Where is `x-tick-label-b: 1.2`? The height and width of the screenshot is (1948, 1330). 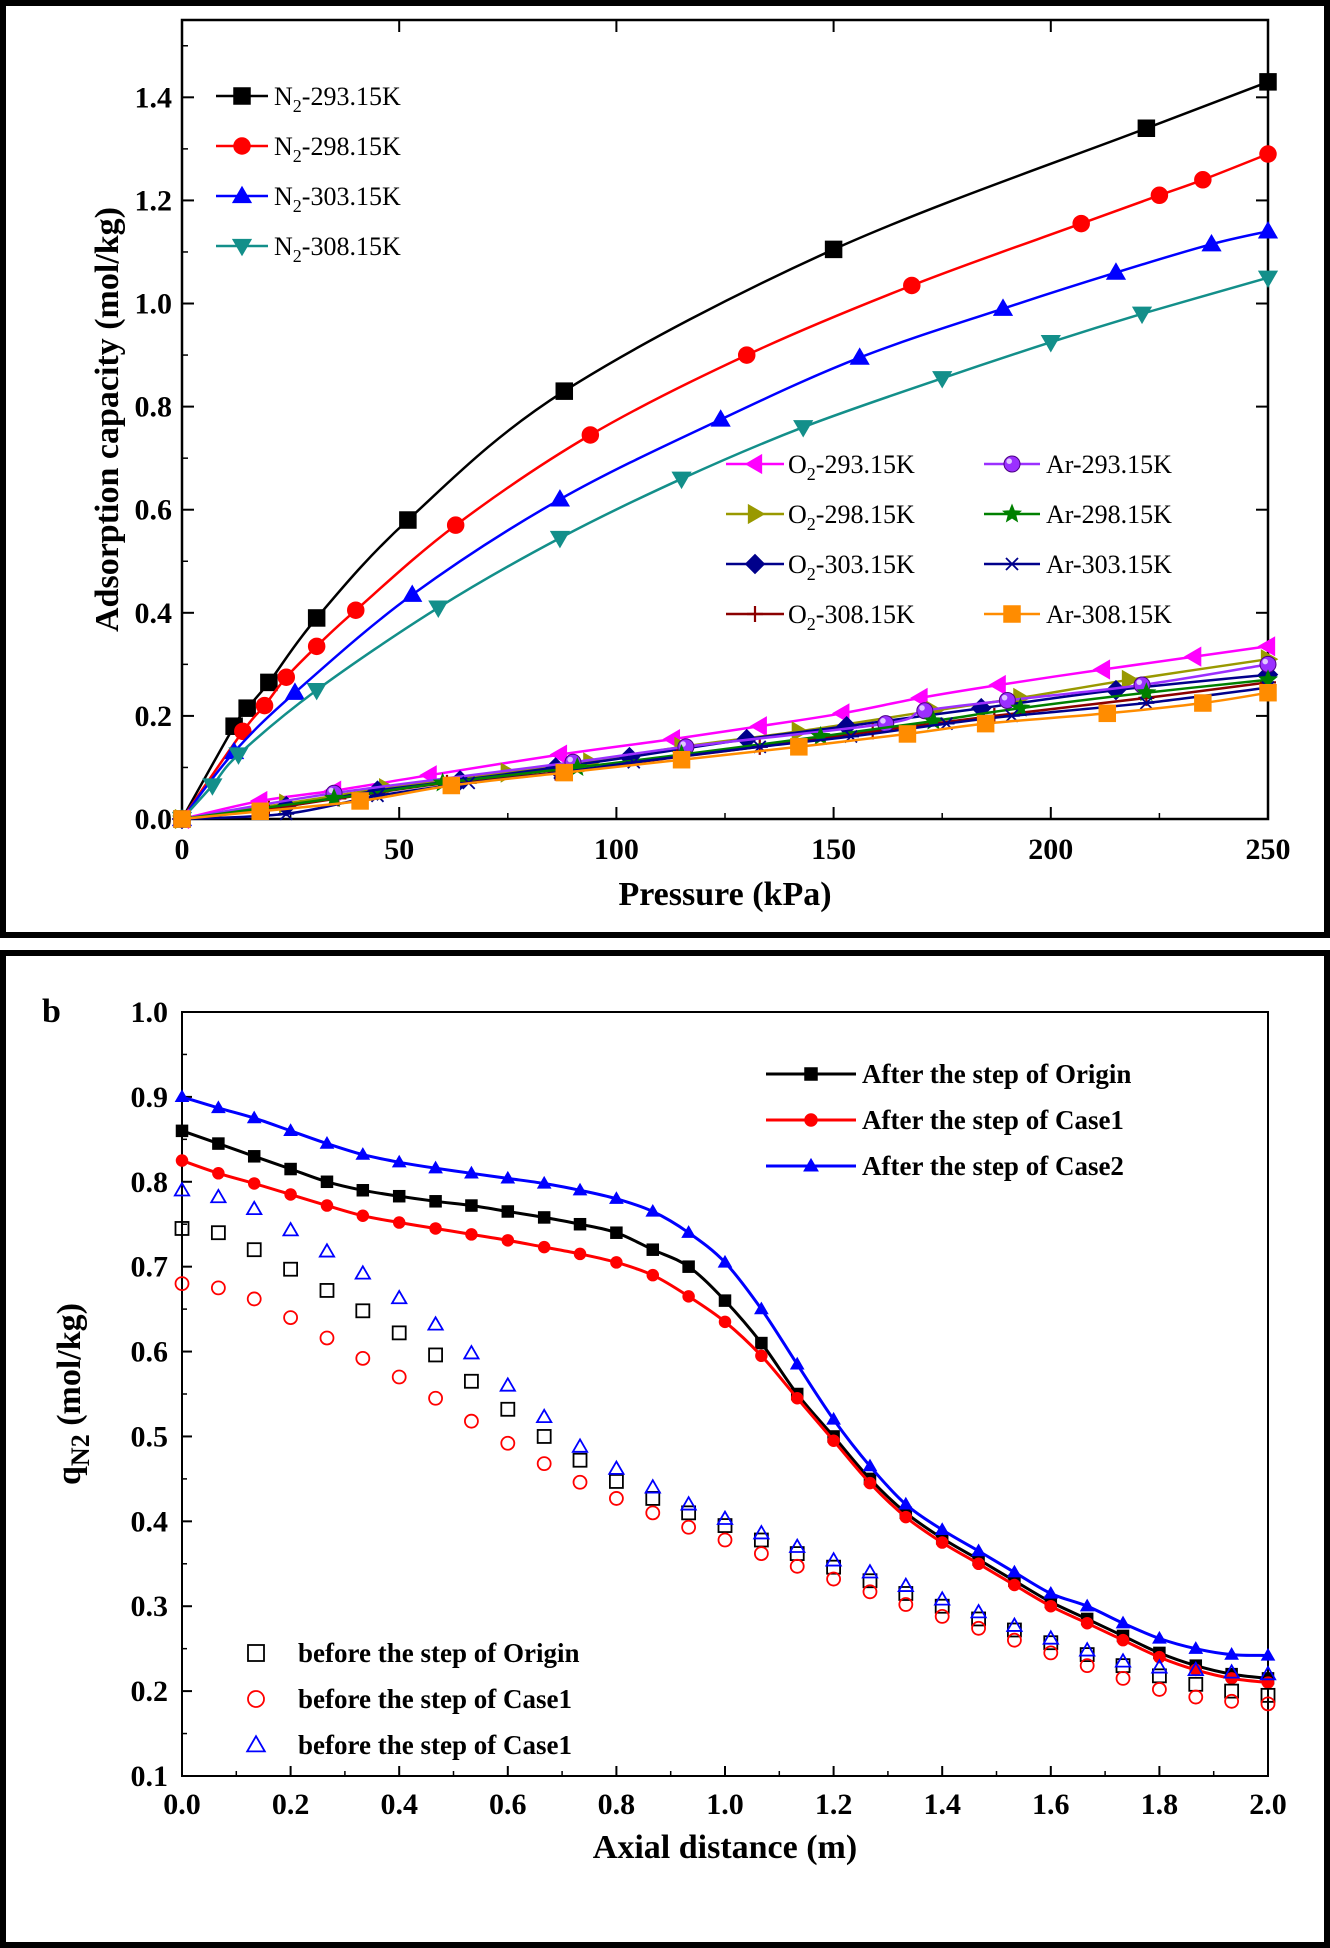
x-tick-label-b: 1.2 is located at coordinates (834, 1804).